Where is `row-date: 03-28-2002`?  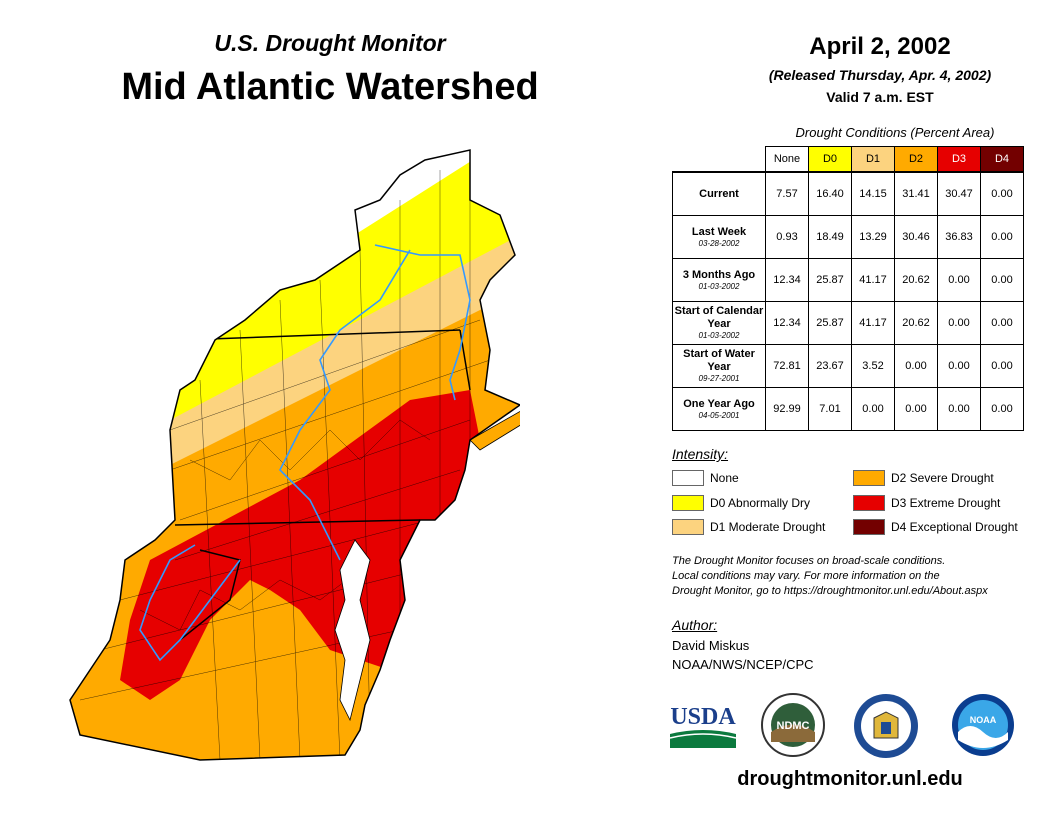
row-date: 03-28-2002 is located at coordinates (719, 243).